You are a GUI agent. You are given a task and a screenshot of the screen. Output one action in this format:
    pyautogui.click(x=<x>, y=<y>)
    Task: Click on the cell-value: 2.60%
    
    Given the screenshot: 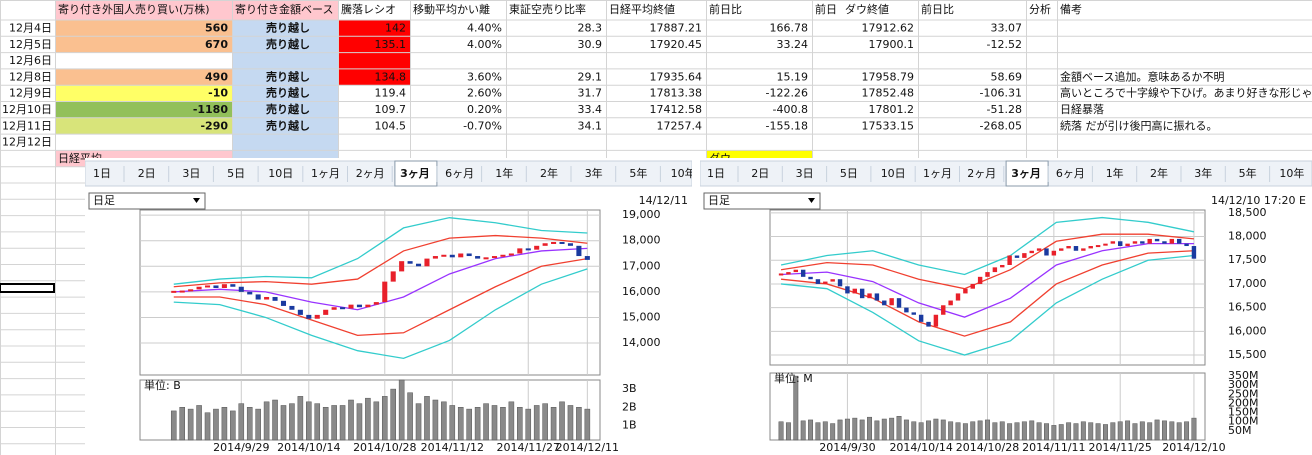 What is the action you would take?
    pyautogui.click(x=484, y=93)
    